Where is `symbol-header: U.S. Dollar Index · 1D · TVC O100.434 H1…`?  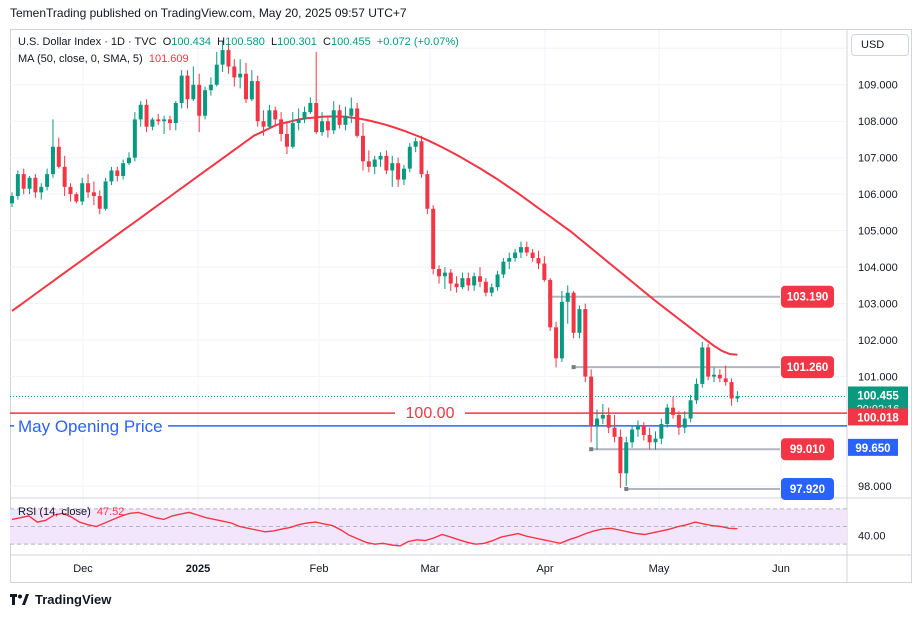 symbol-header: U.S. Dollar Index · 1D · TVC O100.434 H1… is located at coordinates (238, 42).